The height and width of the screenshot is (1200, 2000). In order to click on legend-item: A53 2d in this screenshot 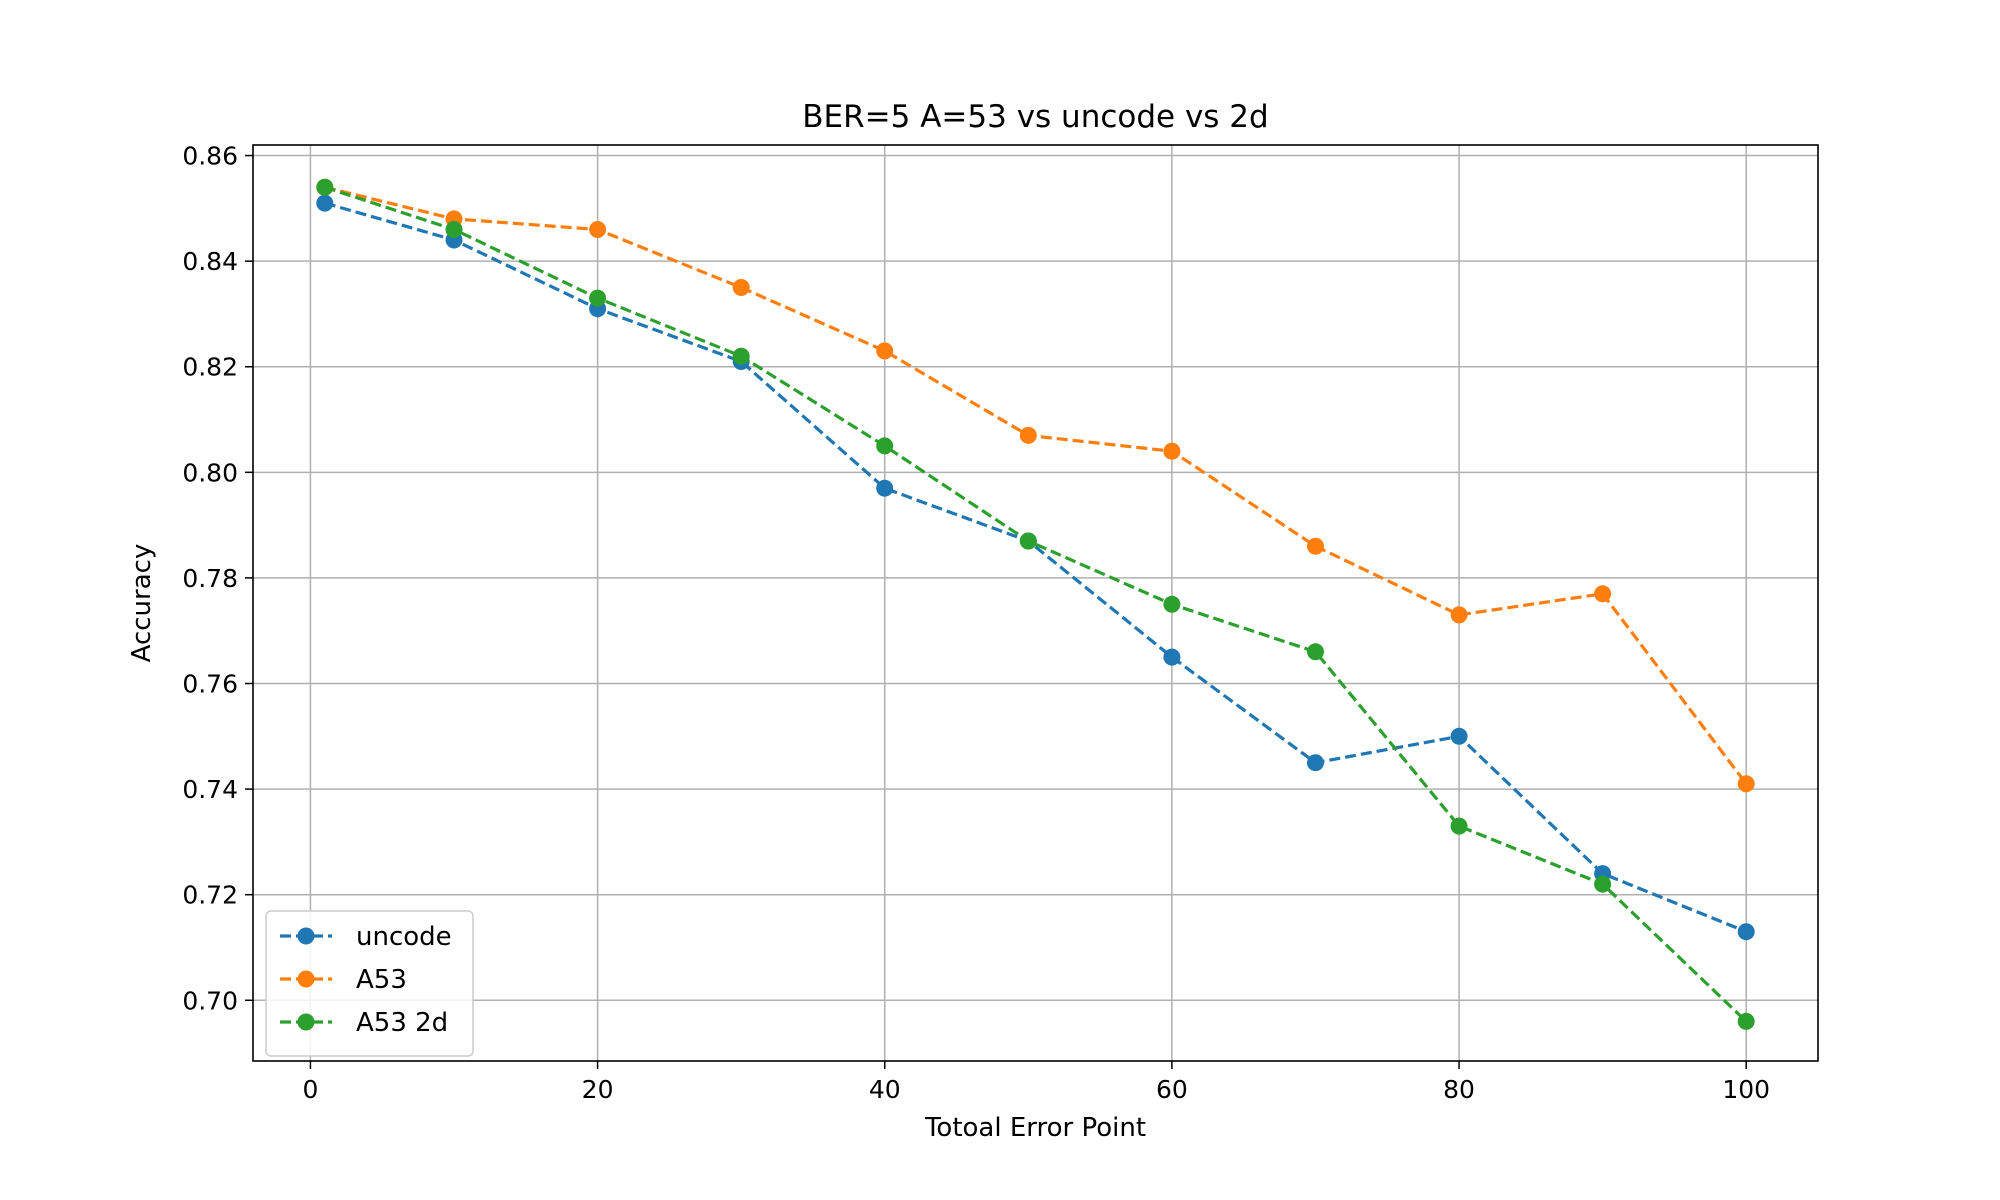, I will do `click(364, 1023)`.